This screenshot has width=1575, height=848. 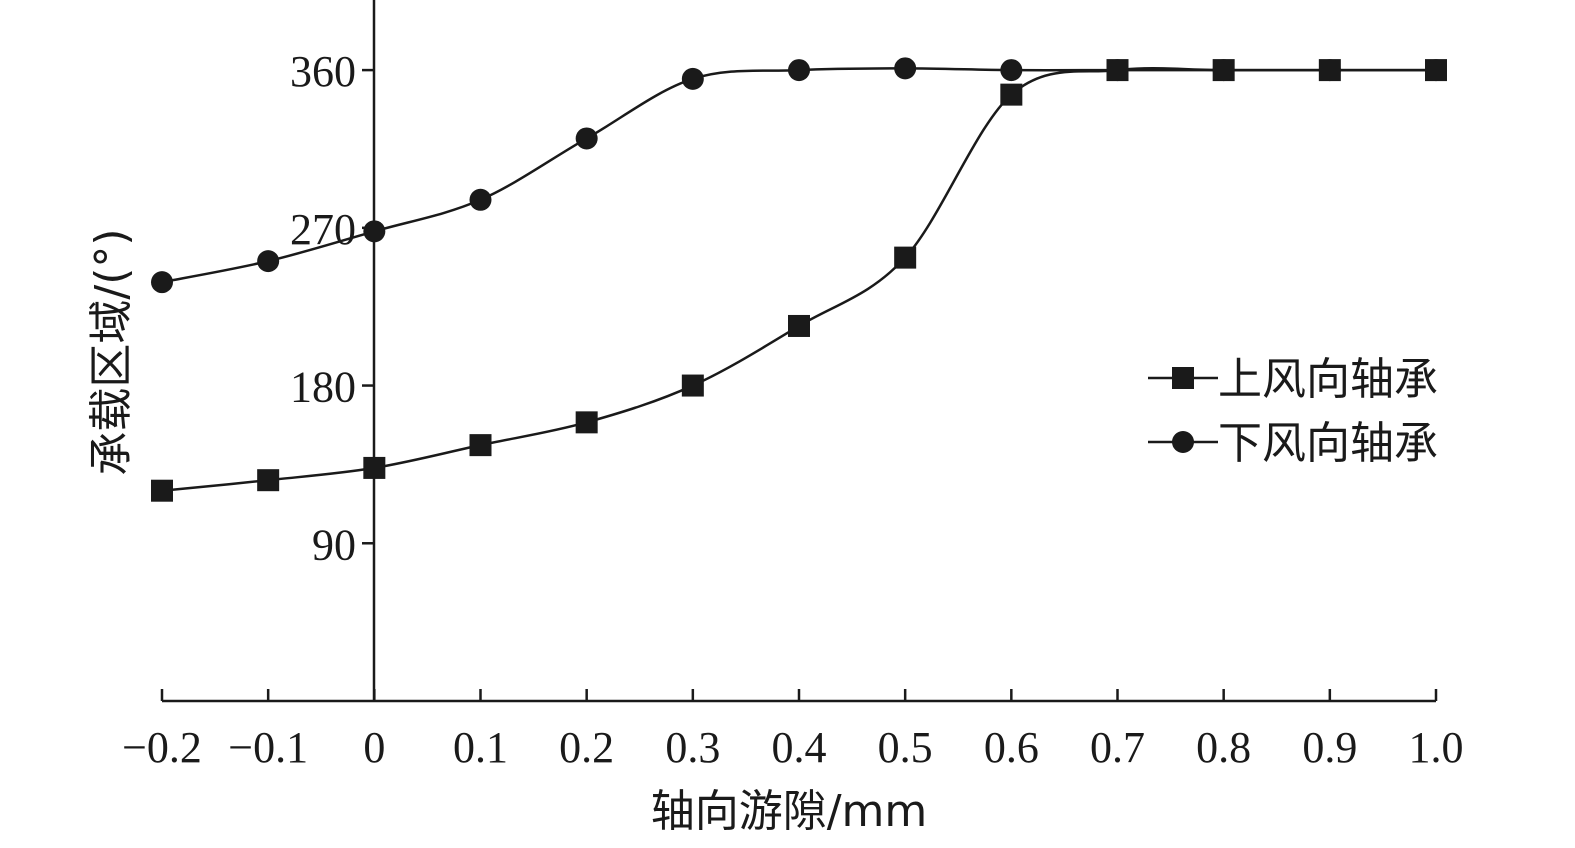 What do you see at coordinates (586, 747) in the screenshot?
I see `x-tick-label: 0.2` at bounding box center [586, 747].